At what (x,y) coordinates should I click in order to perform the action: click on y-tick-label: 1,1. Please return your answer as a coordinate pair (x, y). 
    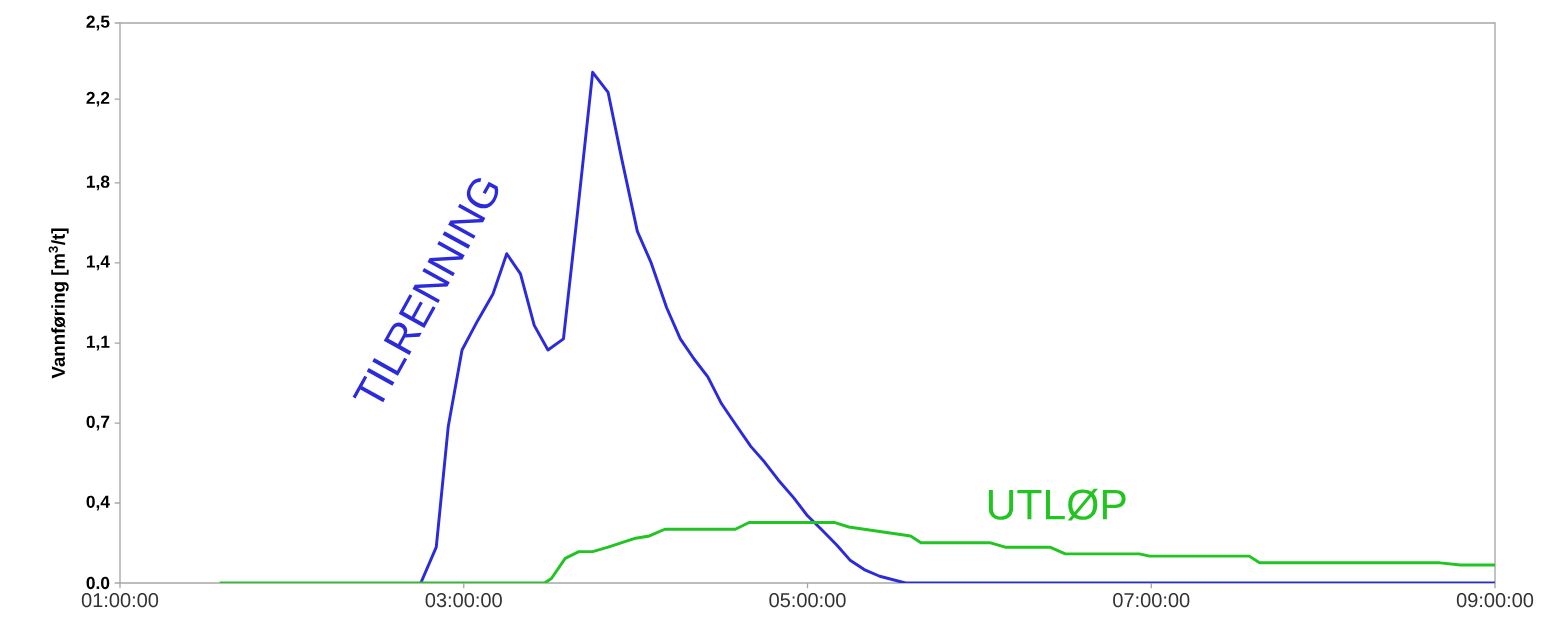
    Looking at the image, I should click on (98, 343).